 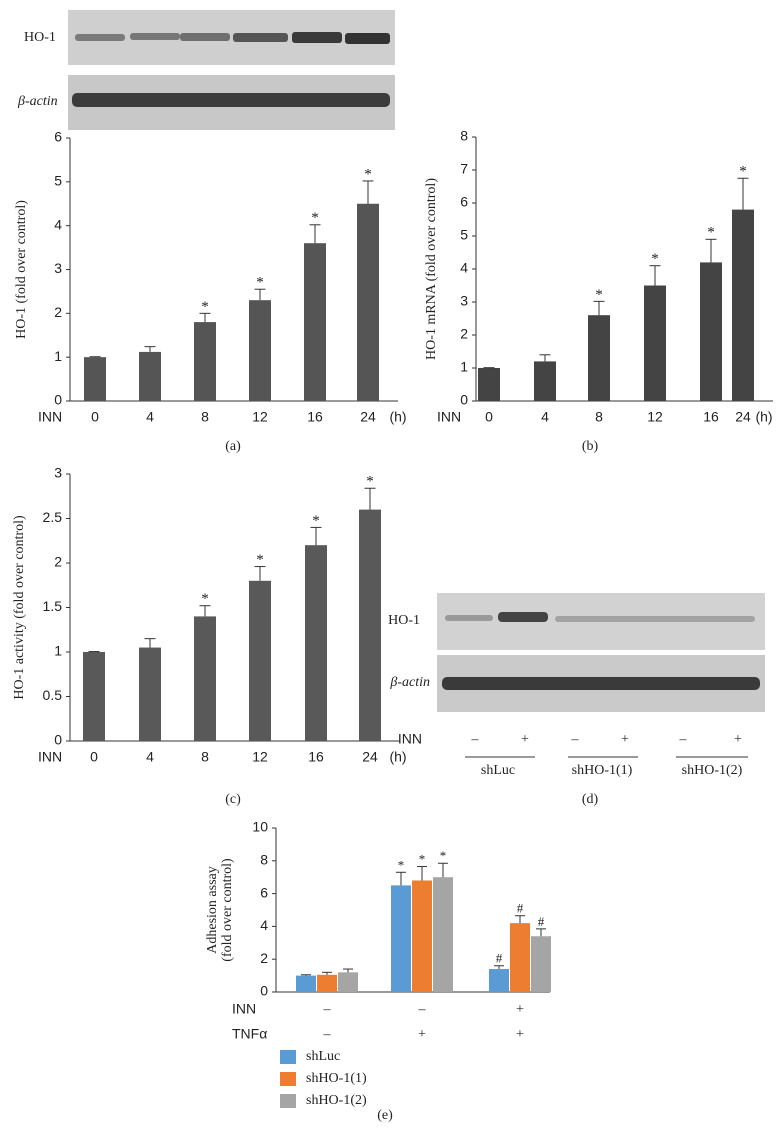 What do you see at coordinates (53, 695) in the screenshot?
I see `y-tick-label: 0.5` at bounding box center [53, 695].